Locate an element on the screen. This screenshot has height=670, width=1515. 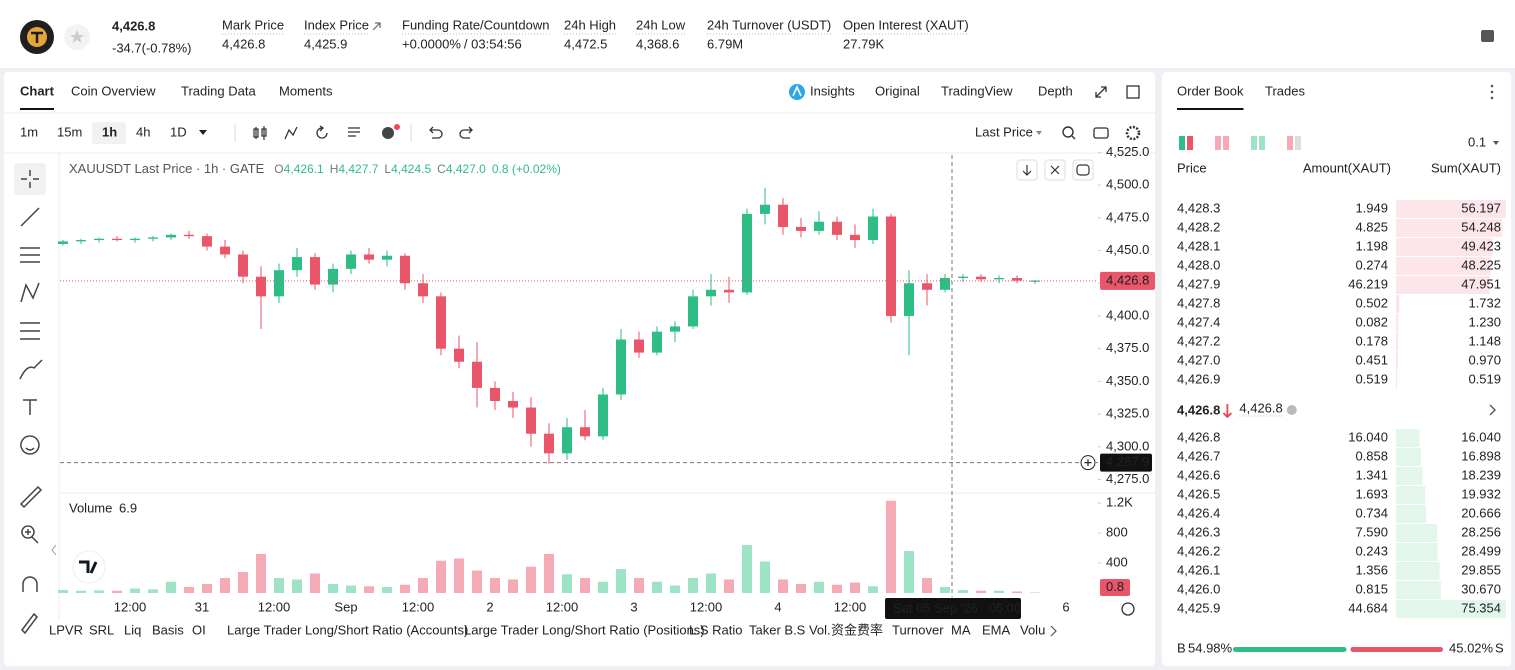
draw-lock-tool is located at coordinates (29, 623).